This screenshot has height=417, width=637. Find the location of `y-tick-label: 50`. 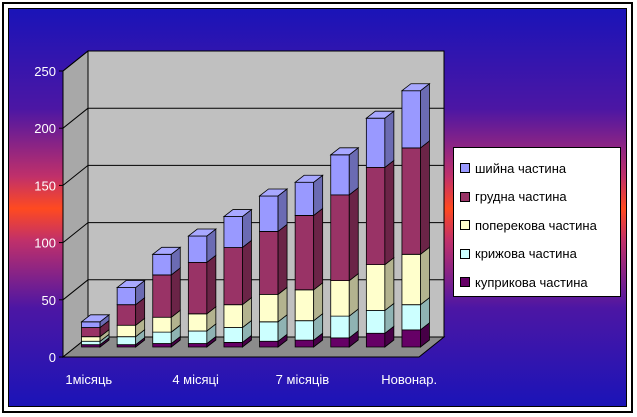

y-tick-label: 50 is located at coordinates (49, 300).